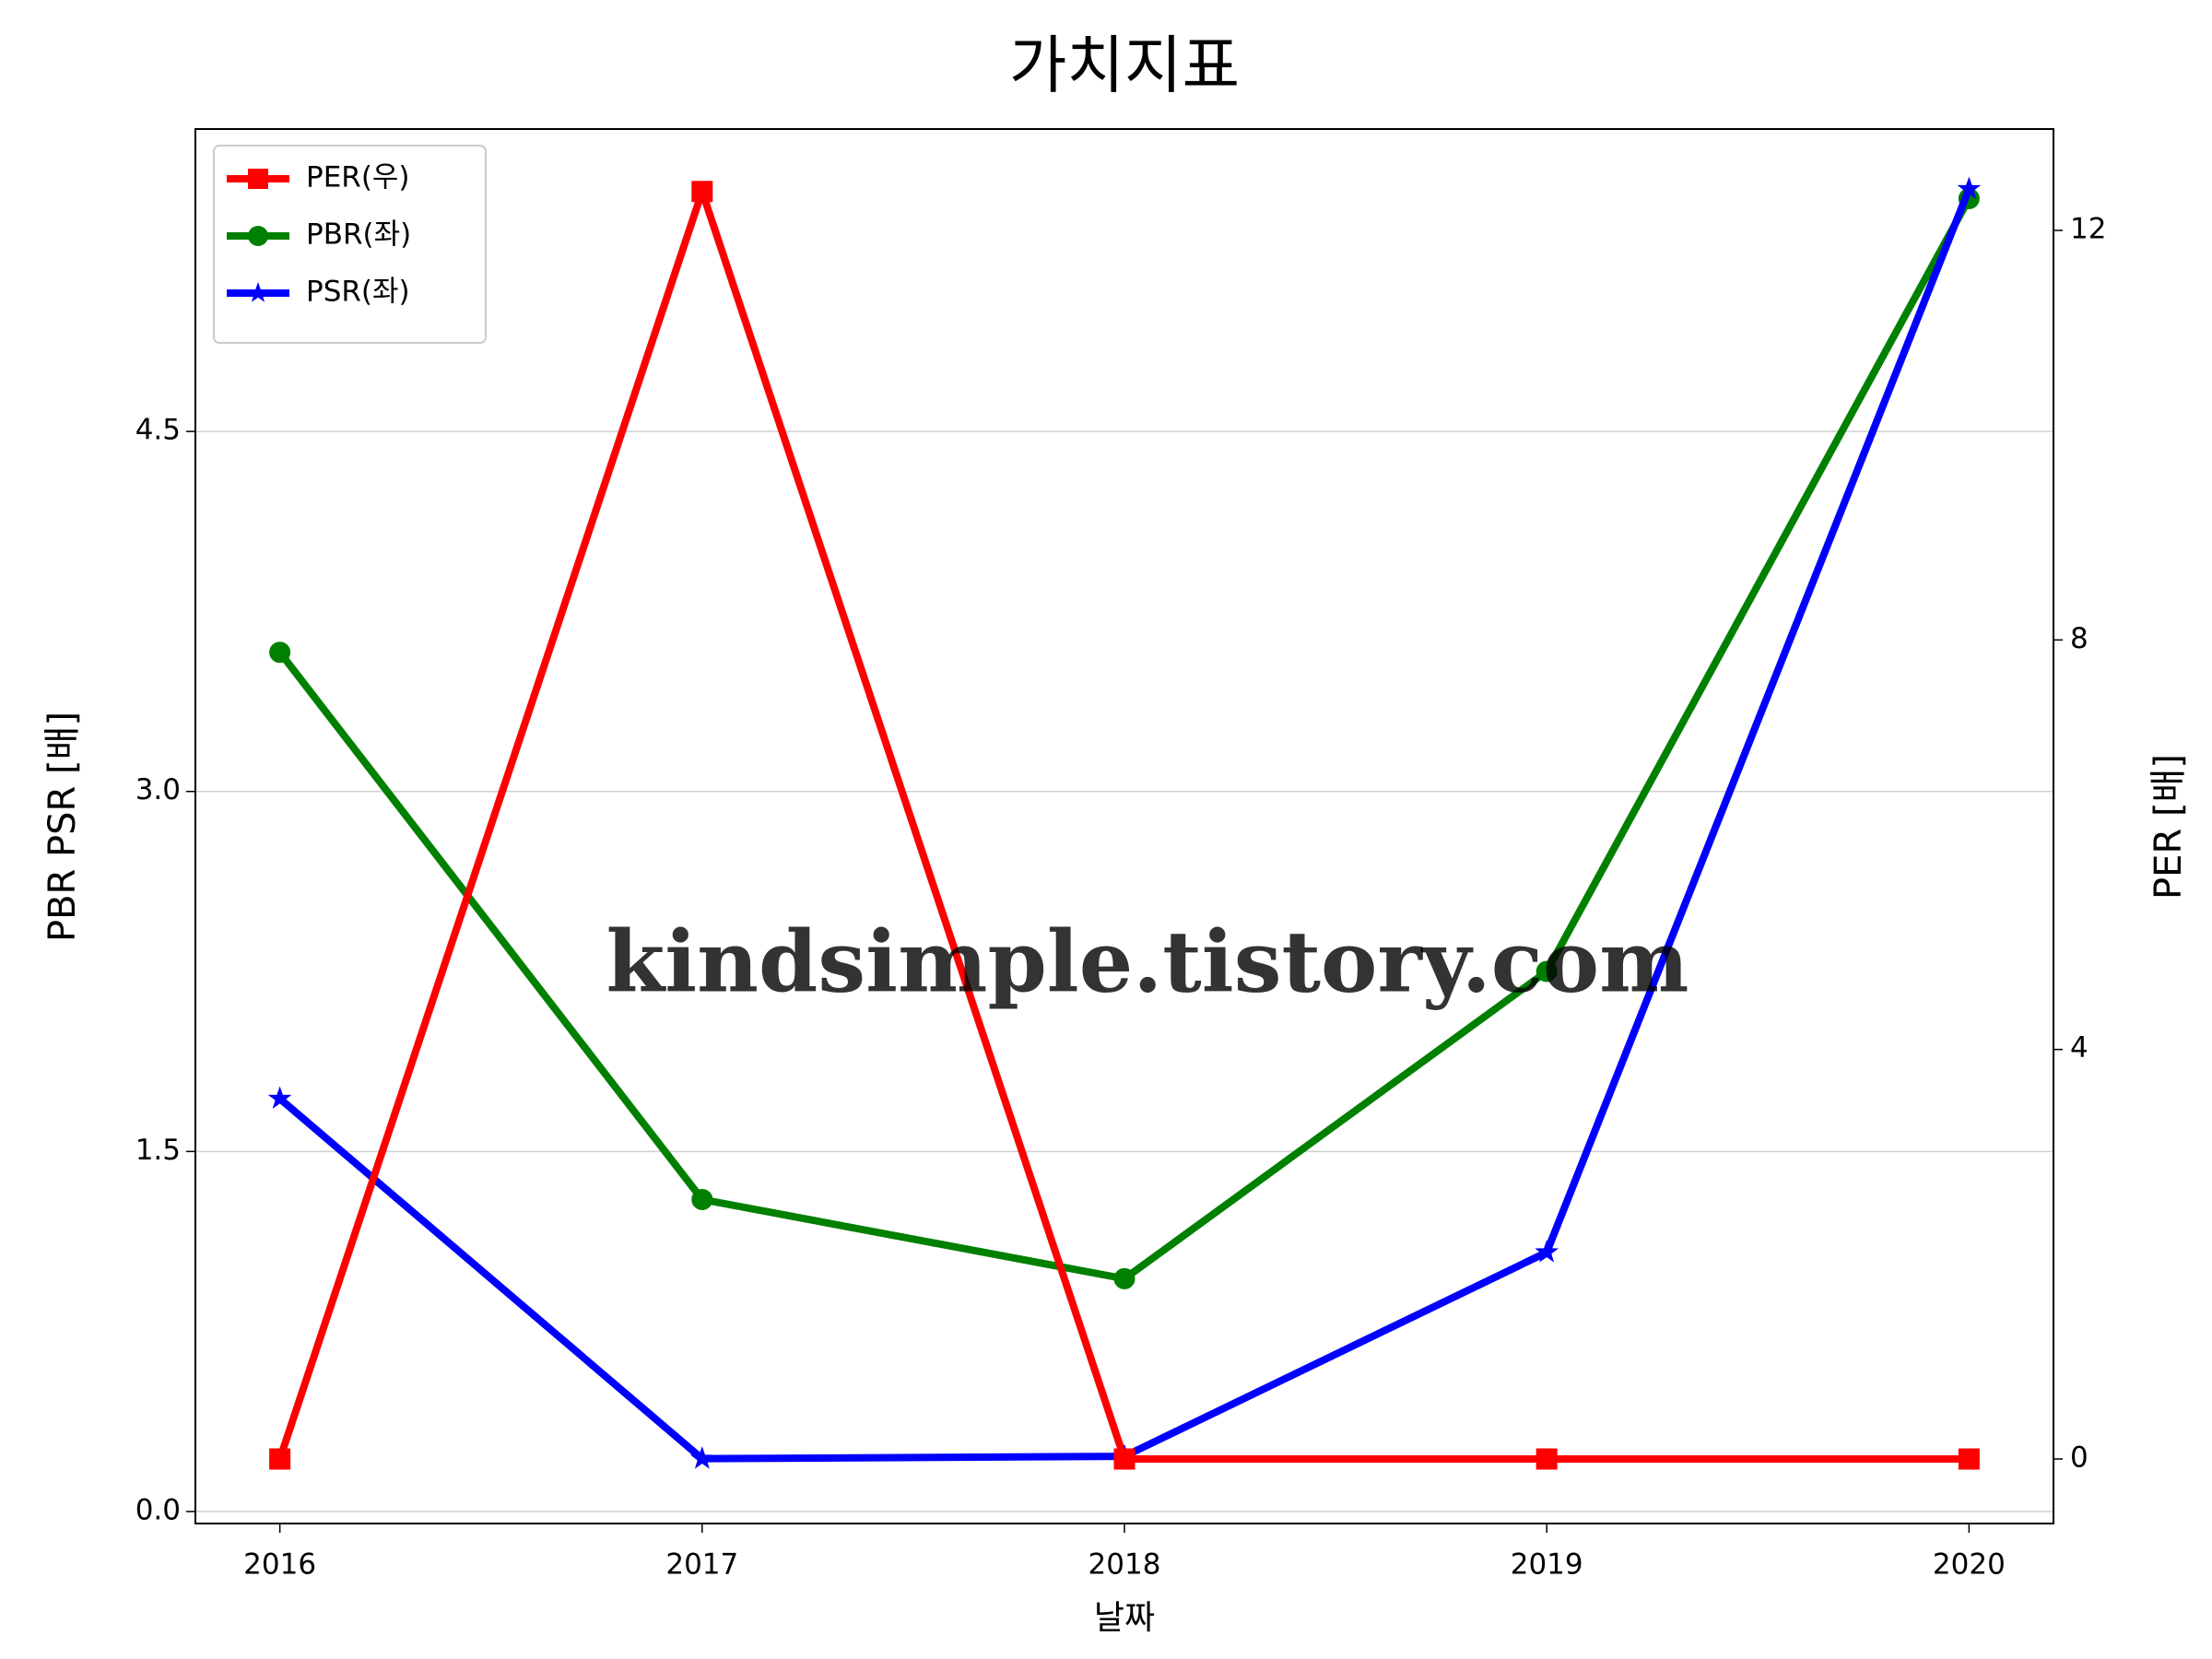  Describe the element at coordinates (358, 177) in the screenshot. I see `legend-label: PER(우)` at that location.